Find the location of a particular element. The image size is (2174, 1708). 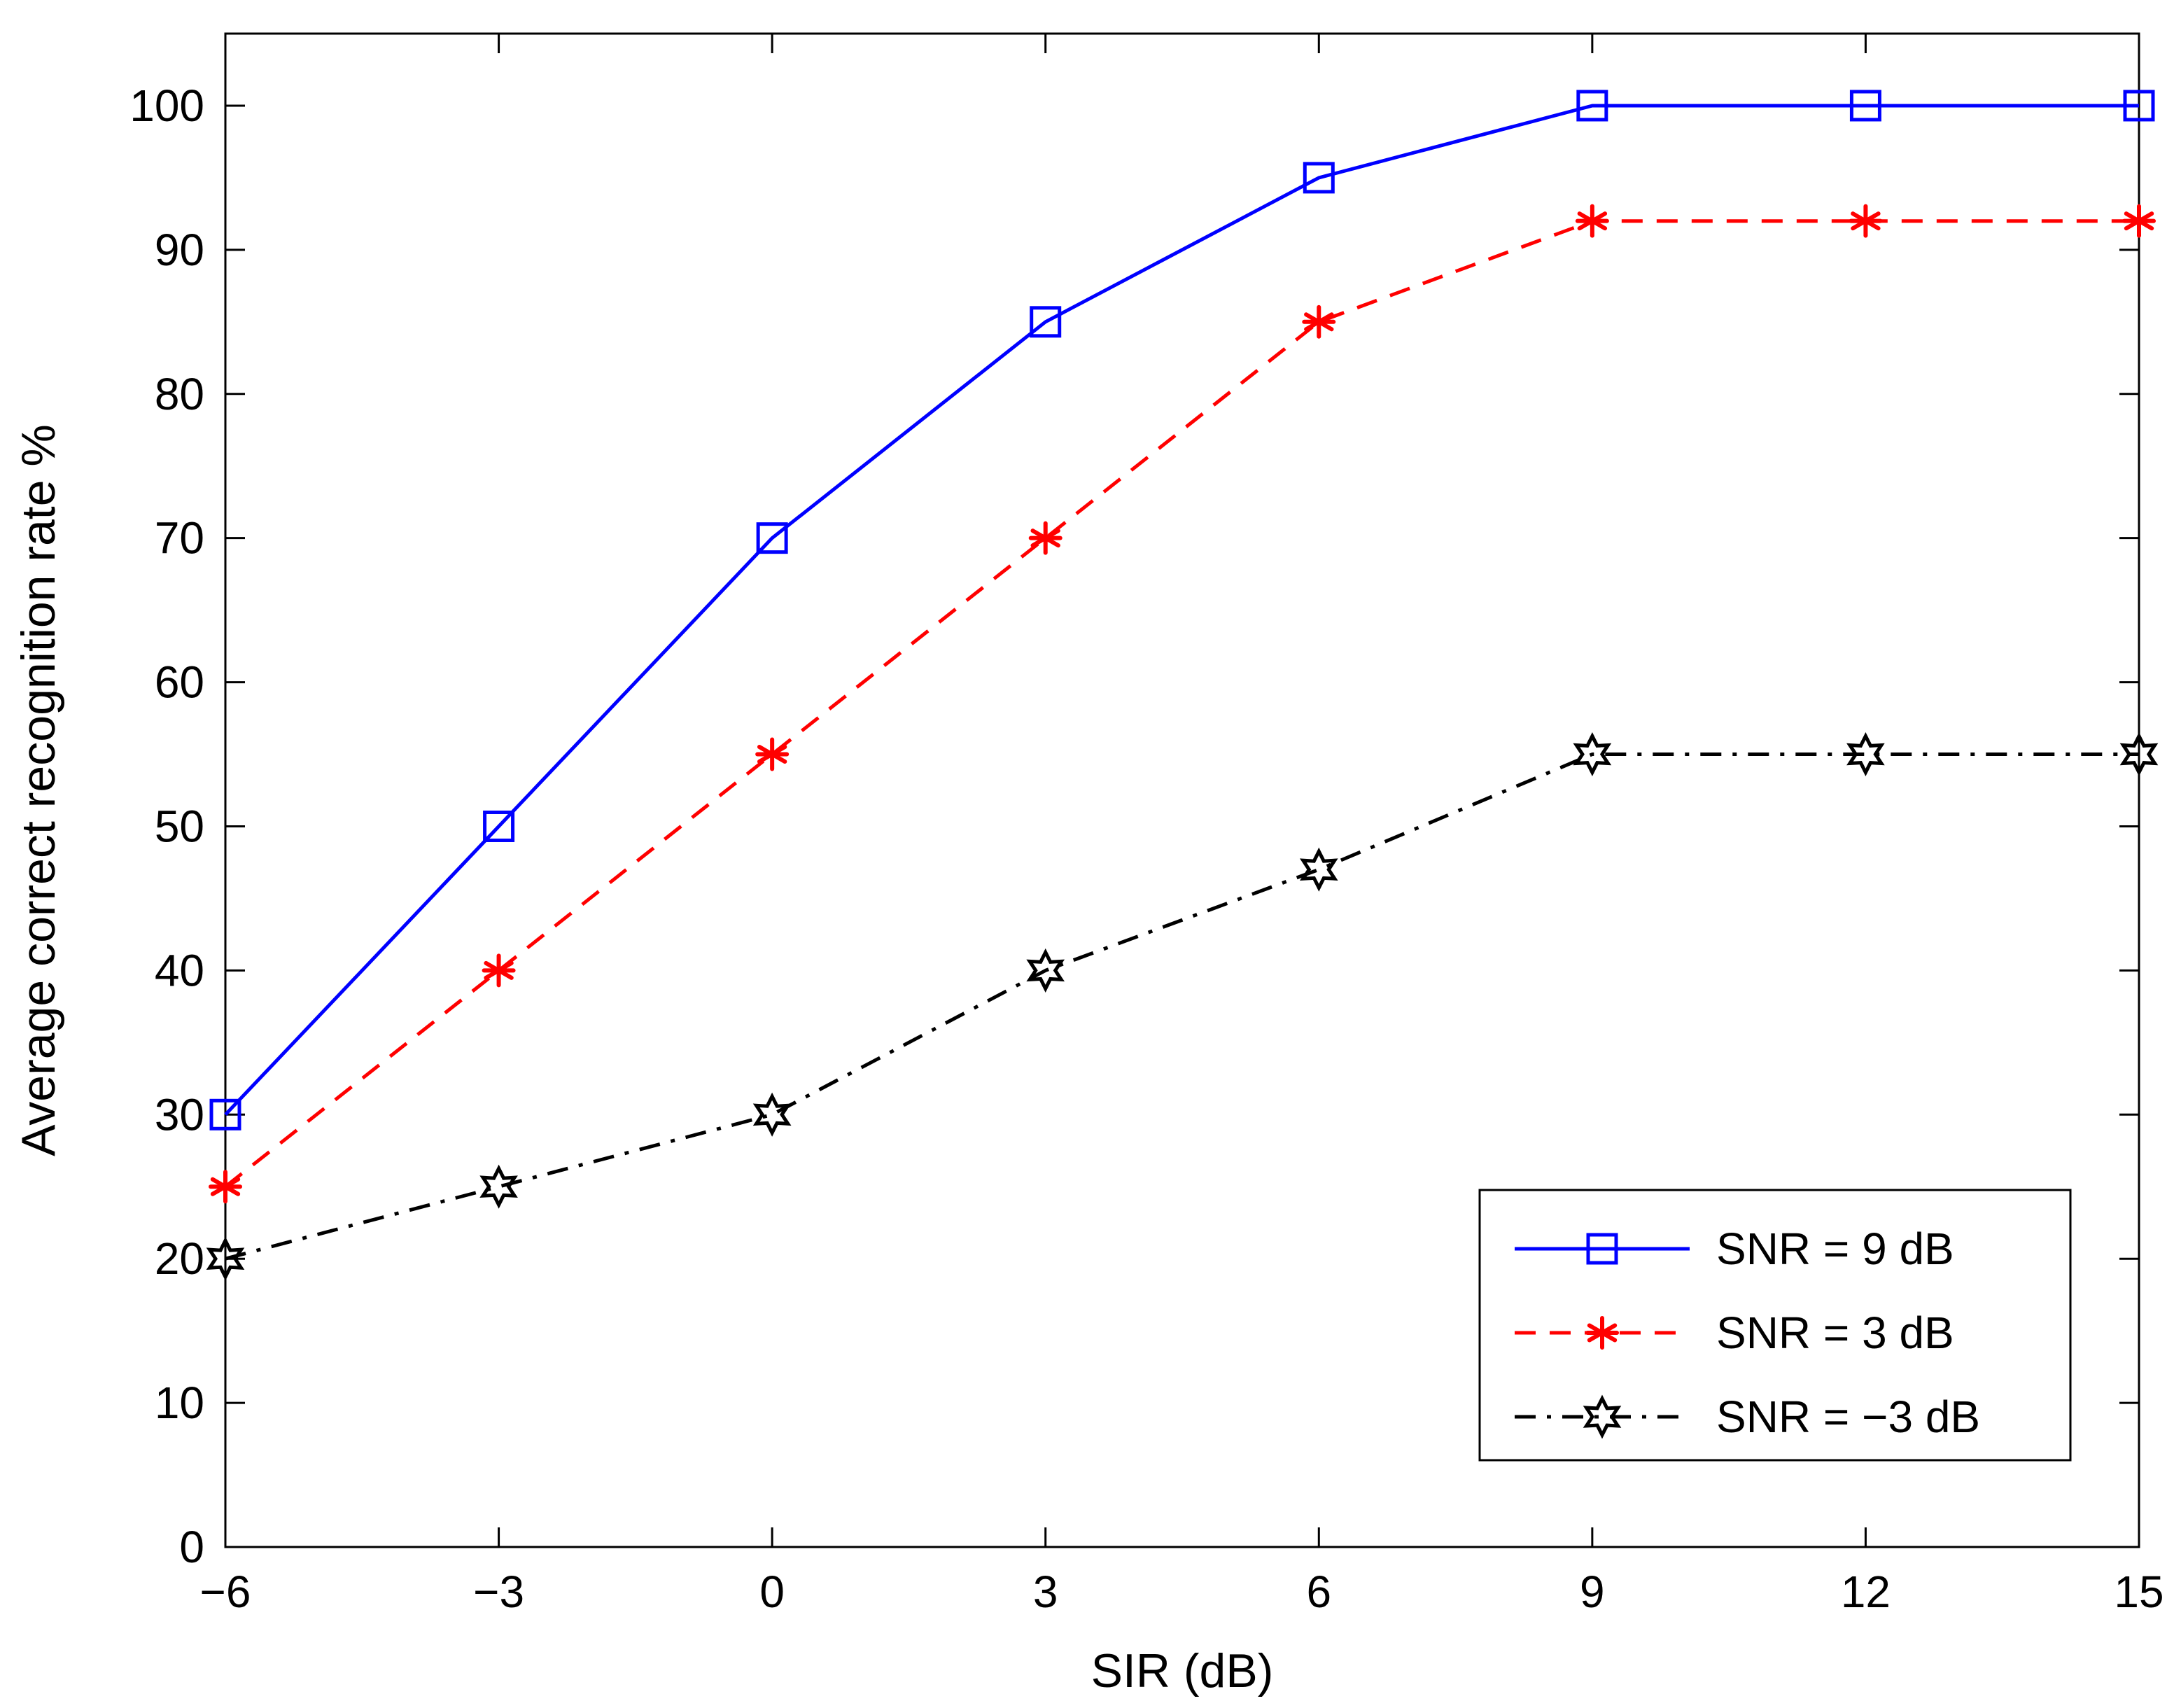

y-tick-label: 80 is located at coordinates (179, 394).